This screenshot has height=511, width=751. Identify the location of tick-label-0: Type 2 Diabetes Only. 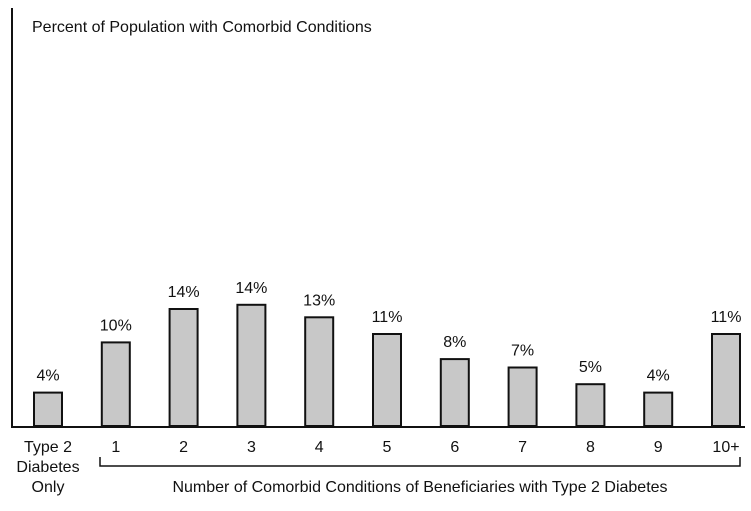
(47, 467).